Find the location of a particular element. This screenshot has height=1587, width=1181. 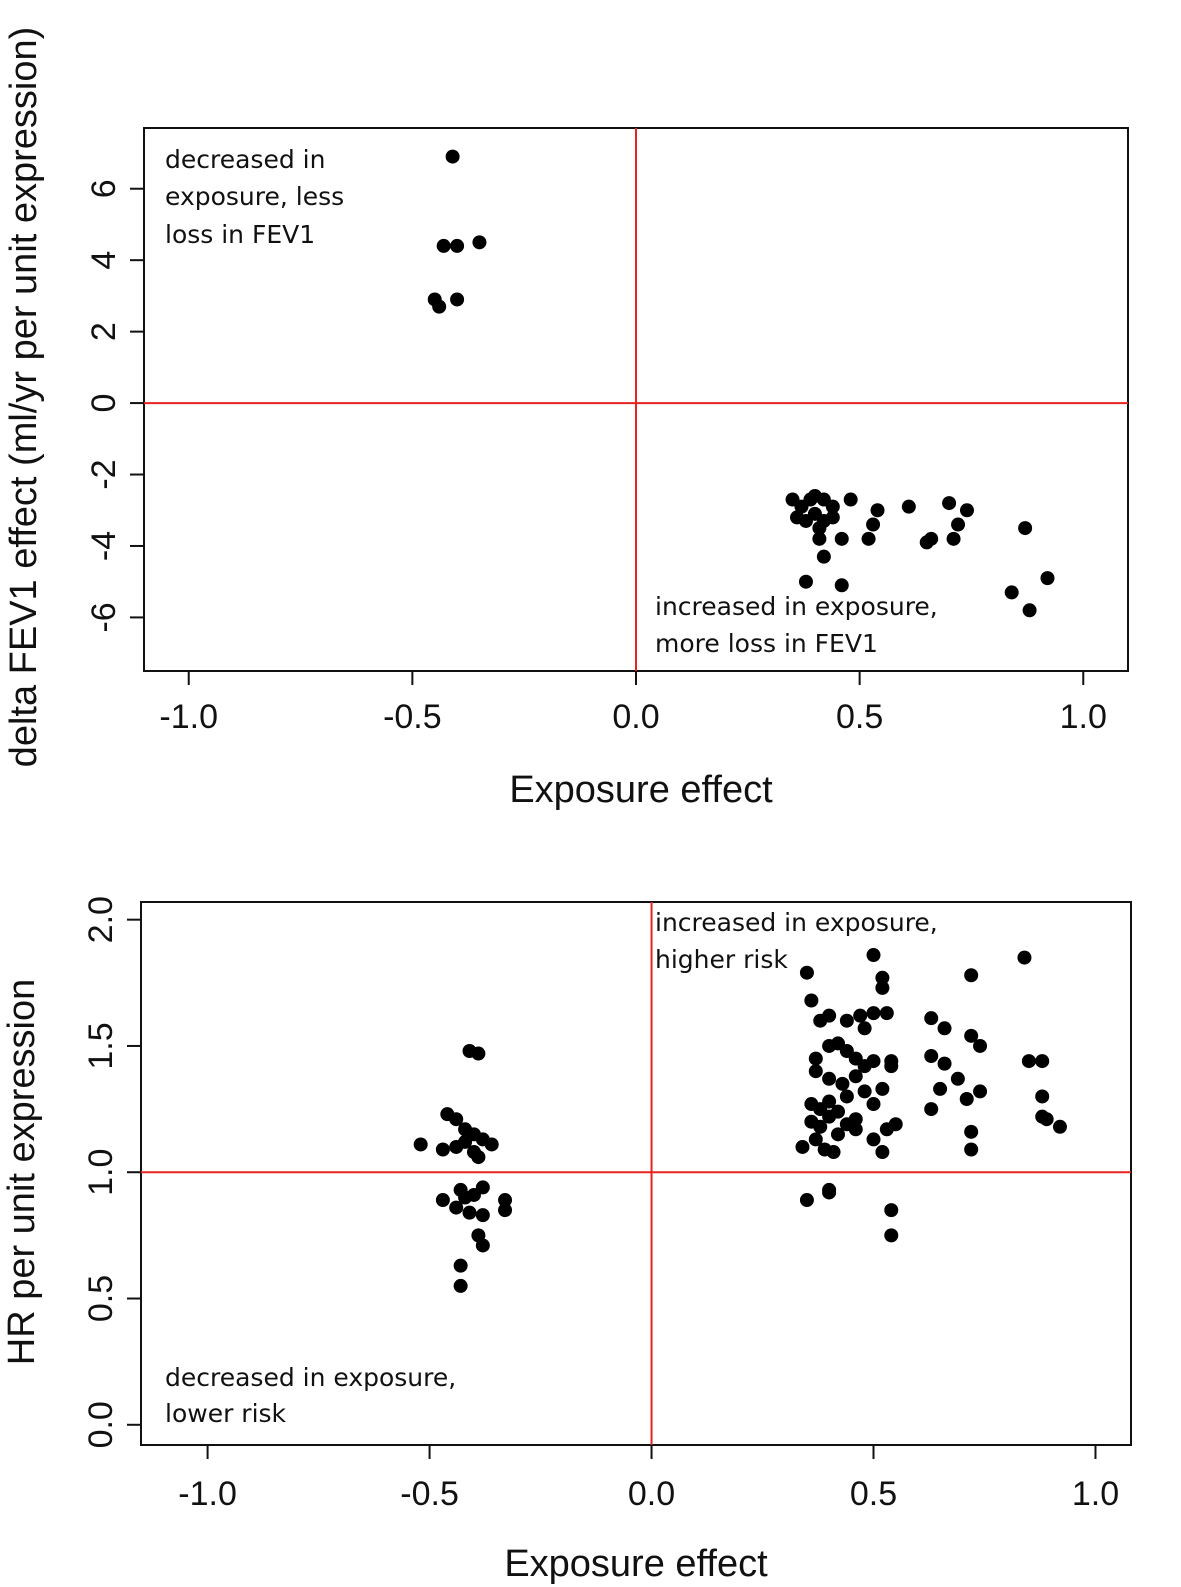

top-x-tick-label: -1.0 is located at coordinates (188, 717).